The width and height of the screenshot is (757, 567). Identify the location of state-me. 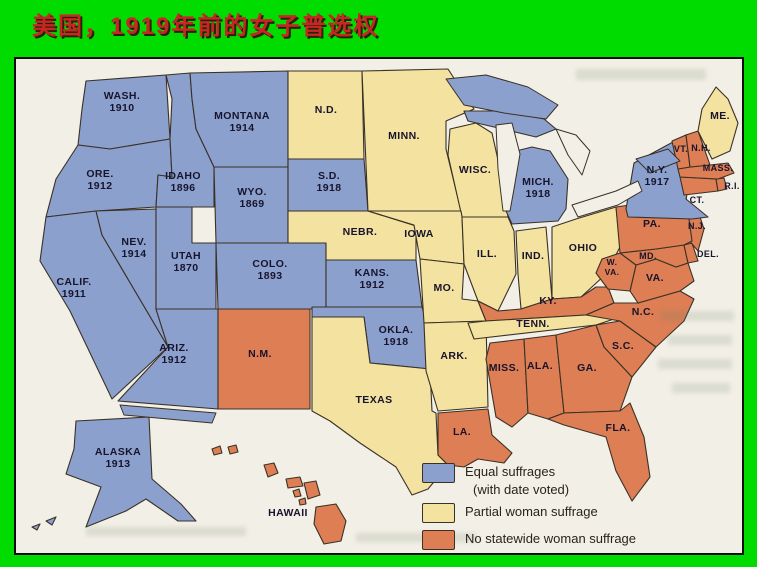
(718, 123).